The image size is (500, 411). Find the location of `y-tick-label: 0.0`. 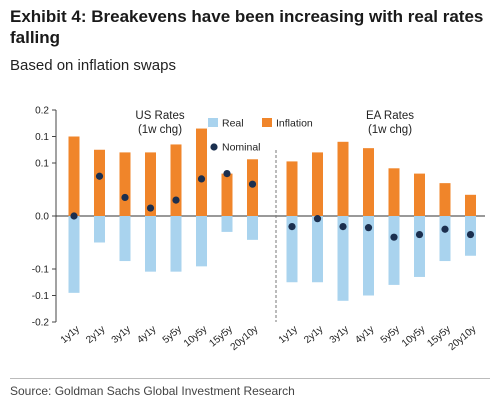

y-tick-label: 0.0 is located at coordinates (42, 217).